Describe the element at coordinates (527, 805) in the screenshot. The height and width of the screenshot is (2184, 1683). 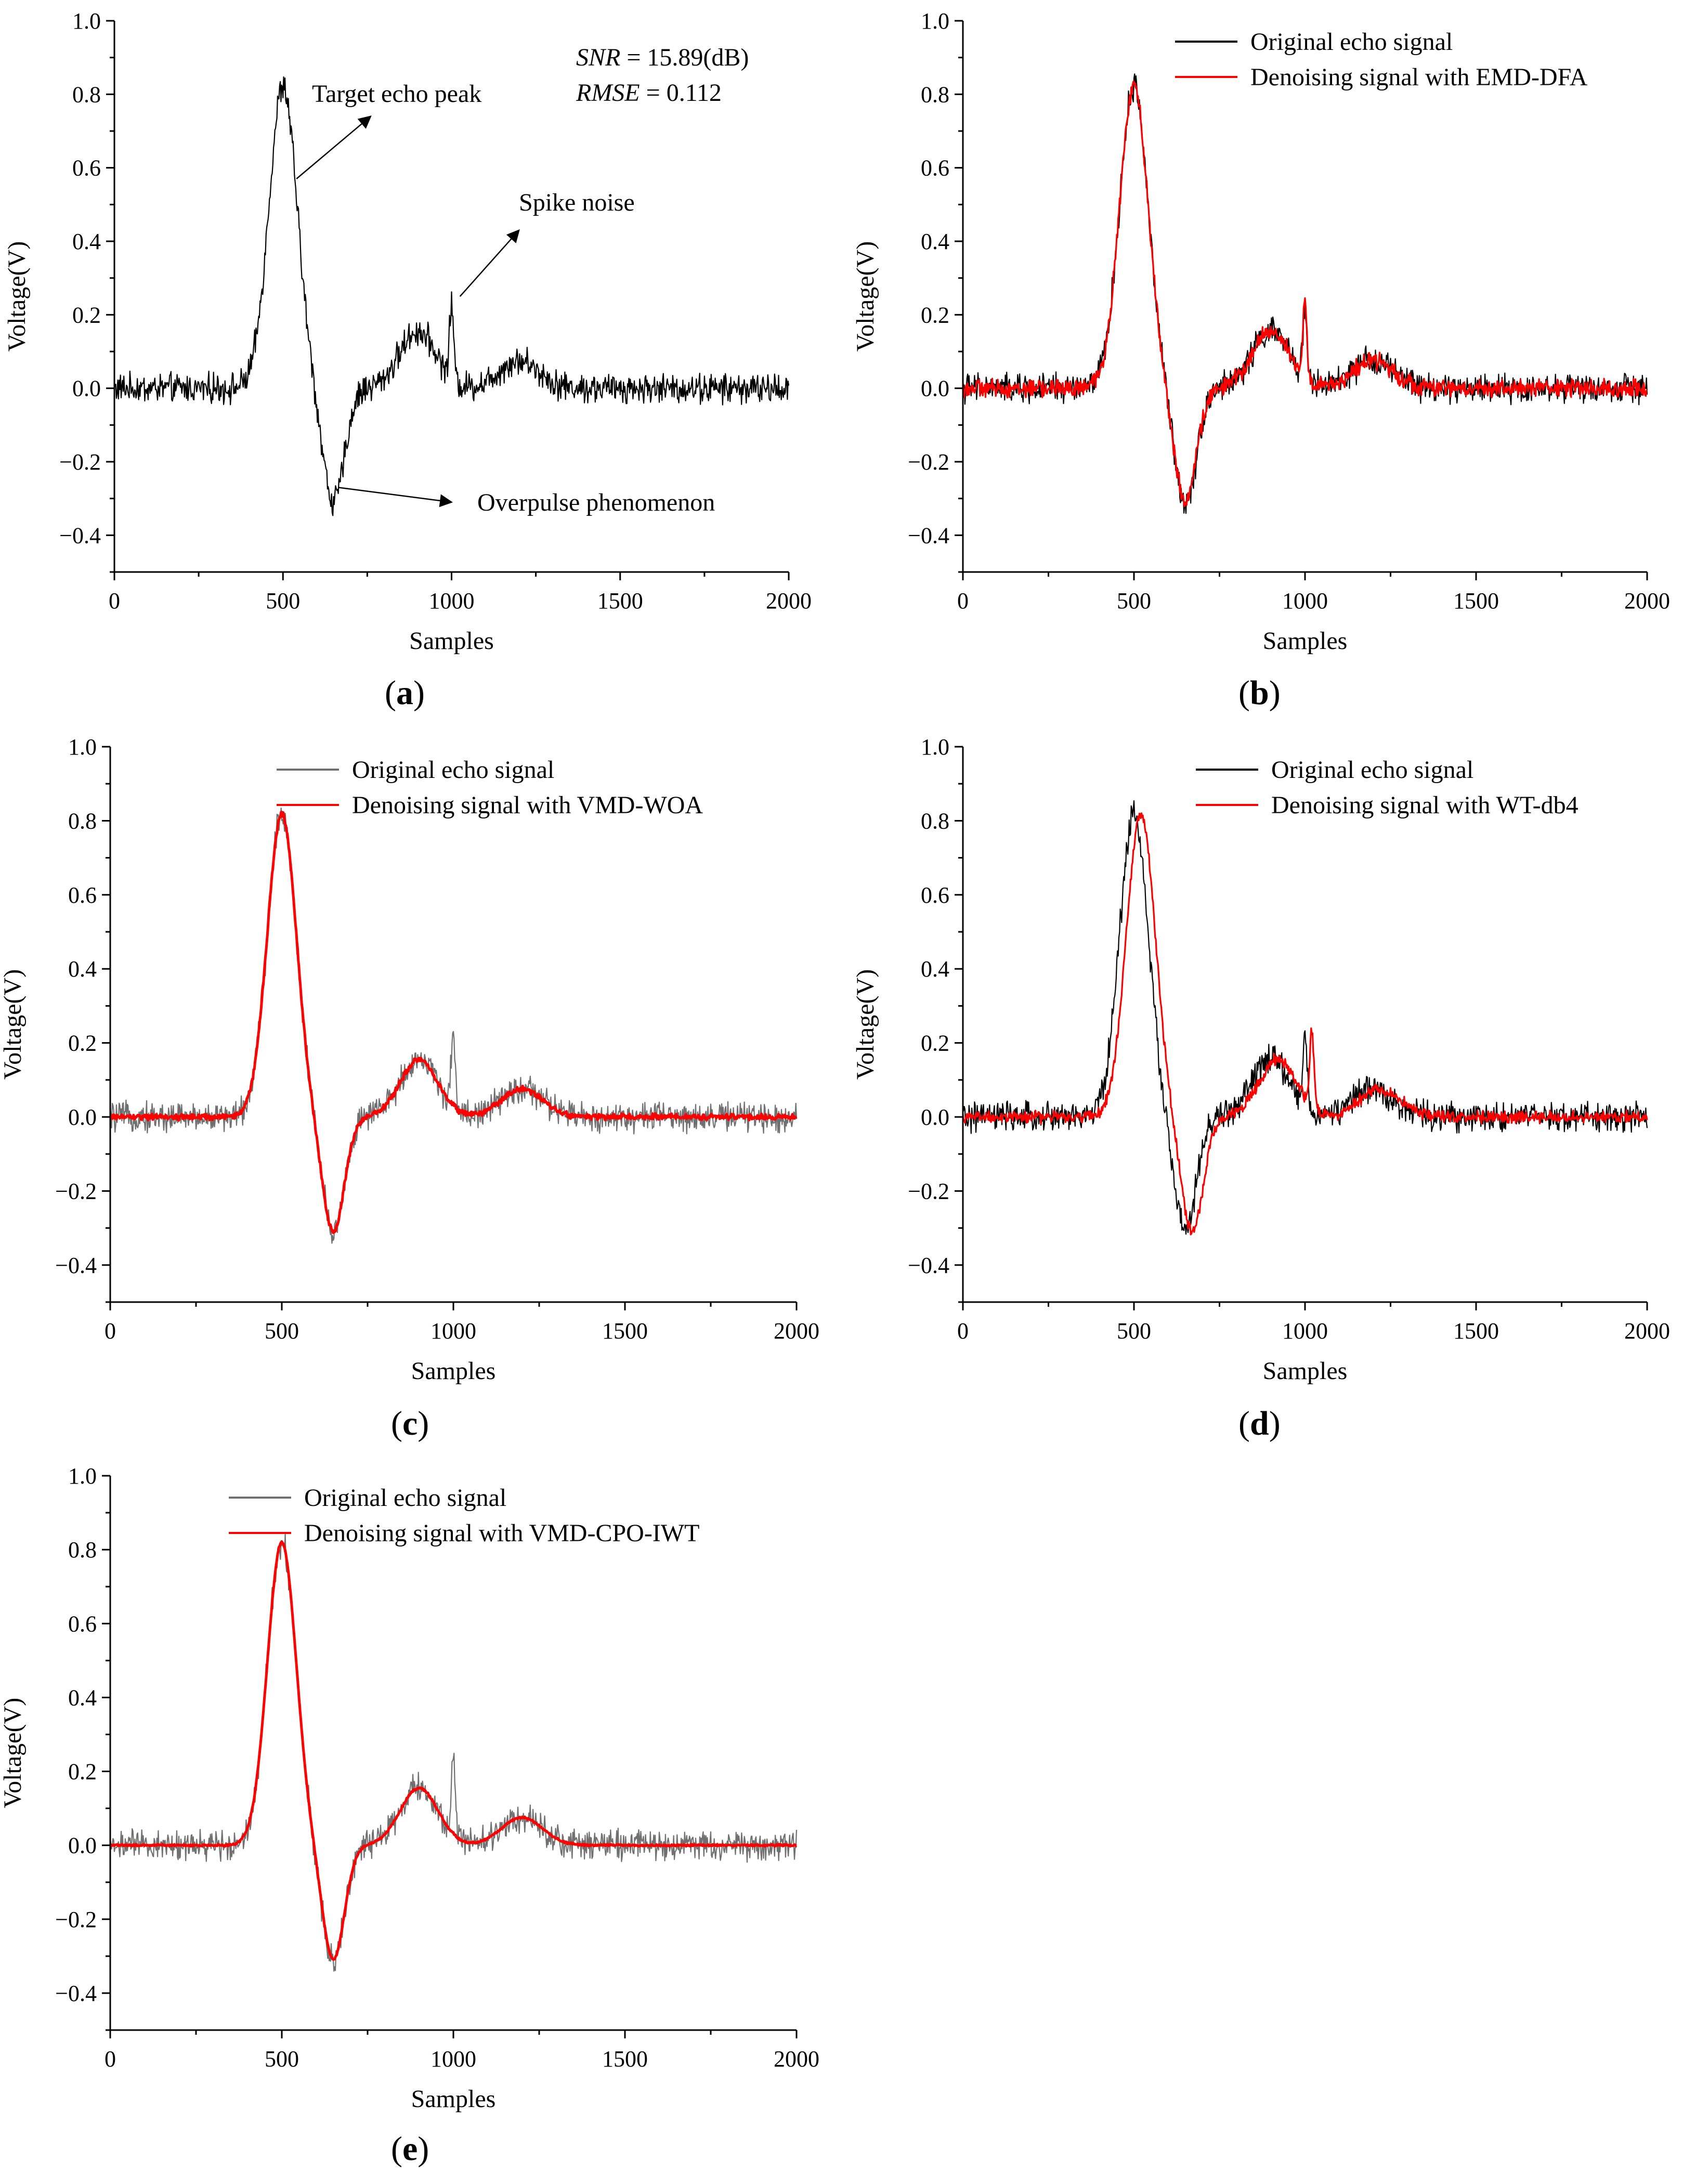
I see `legend-entry: Denoising signal with VMD-WOA` at that location.